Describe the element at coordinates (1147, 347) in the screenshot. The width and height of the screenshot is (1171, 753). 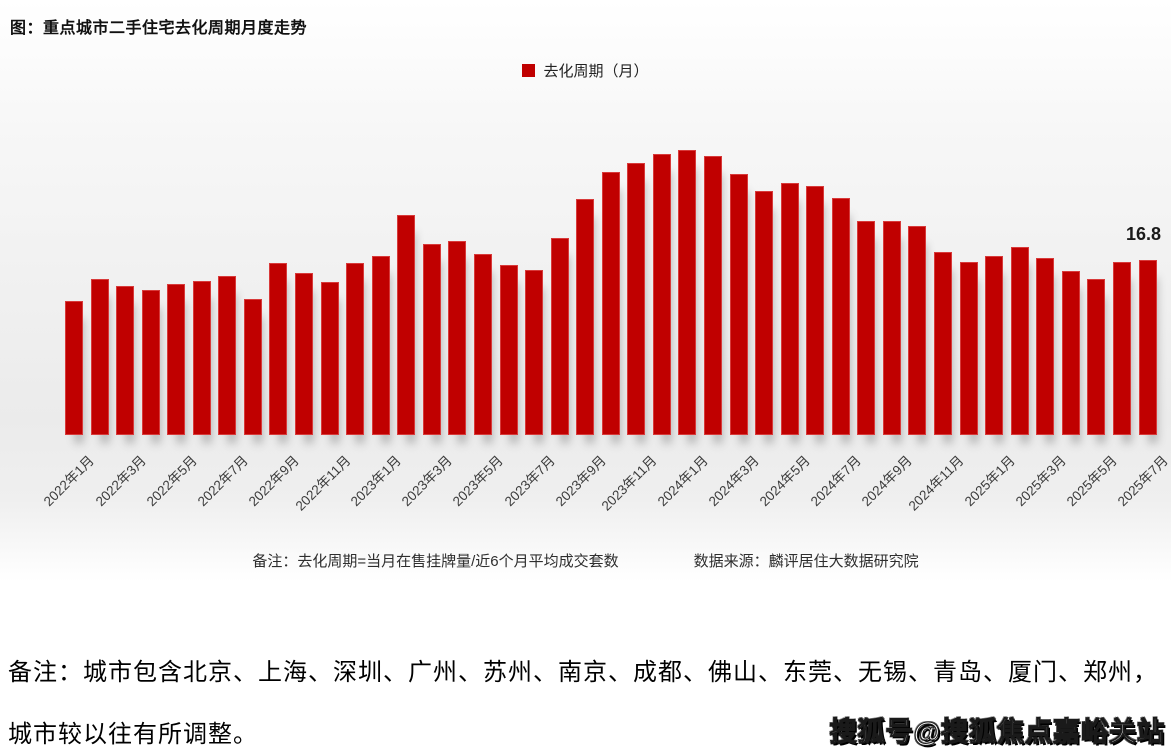
I see `bar-2025年7月` at that location.